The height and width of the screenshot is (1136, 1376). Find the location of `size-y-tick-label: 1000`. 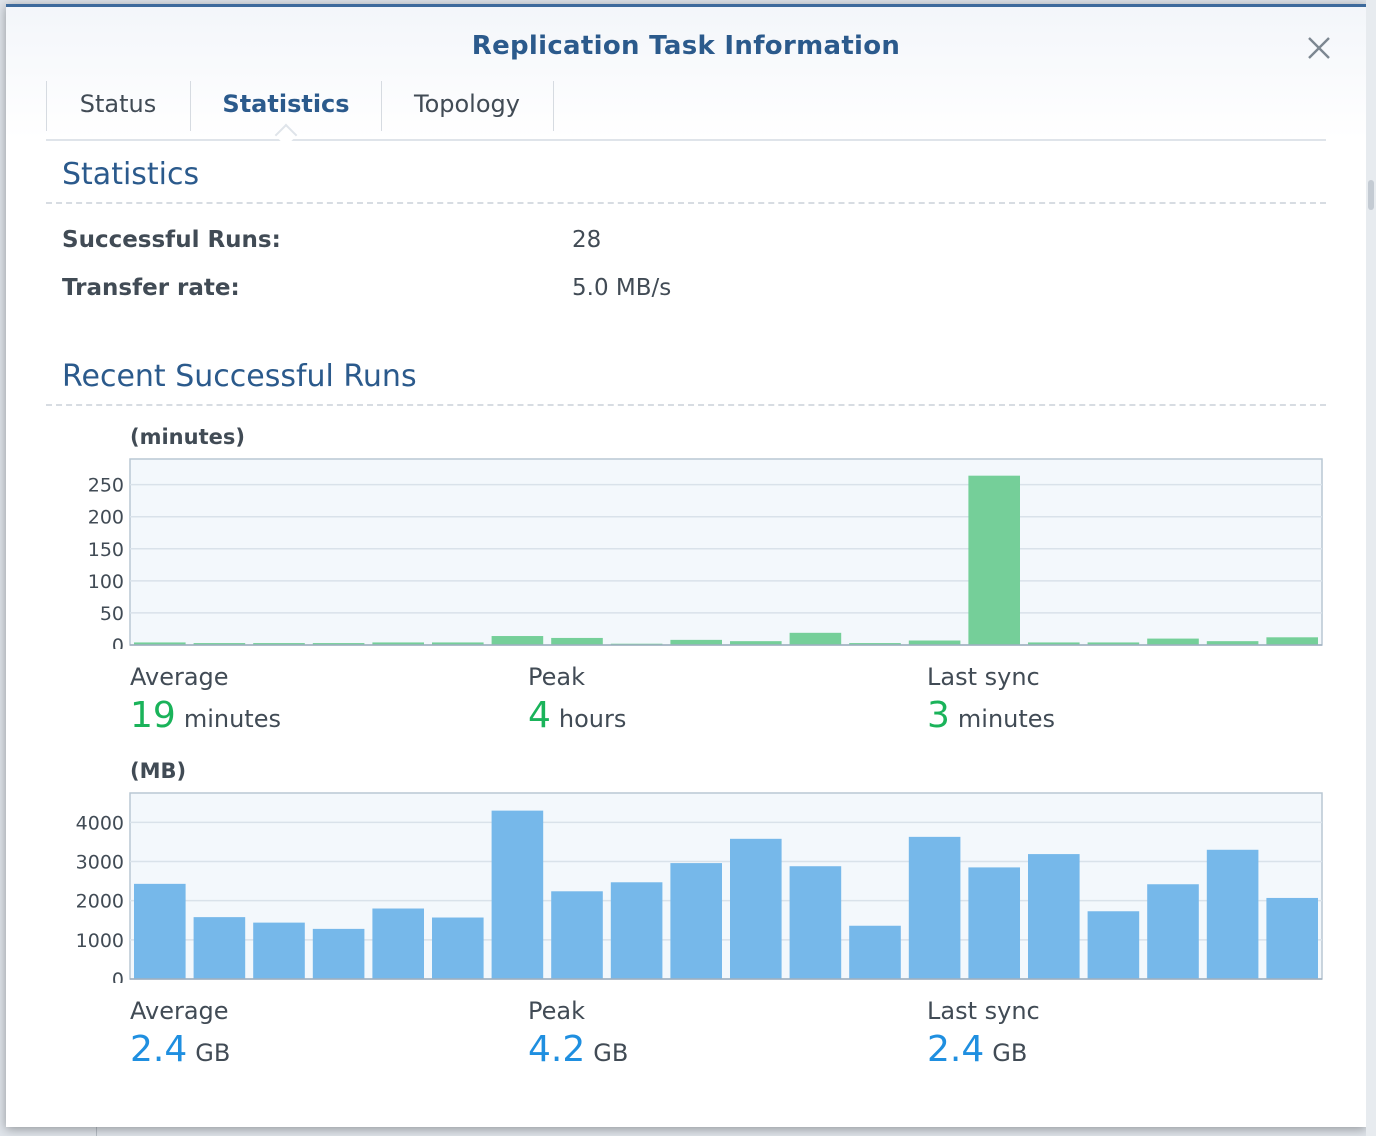

size-y-tick-label: 1000 is located at coordinates (100, 941).